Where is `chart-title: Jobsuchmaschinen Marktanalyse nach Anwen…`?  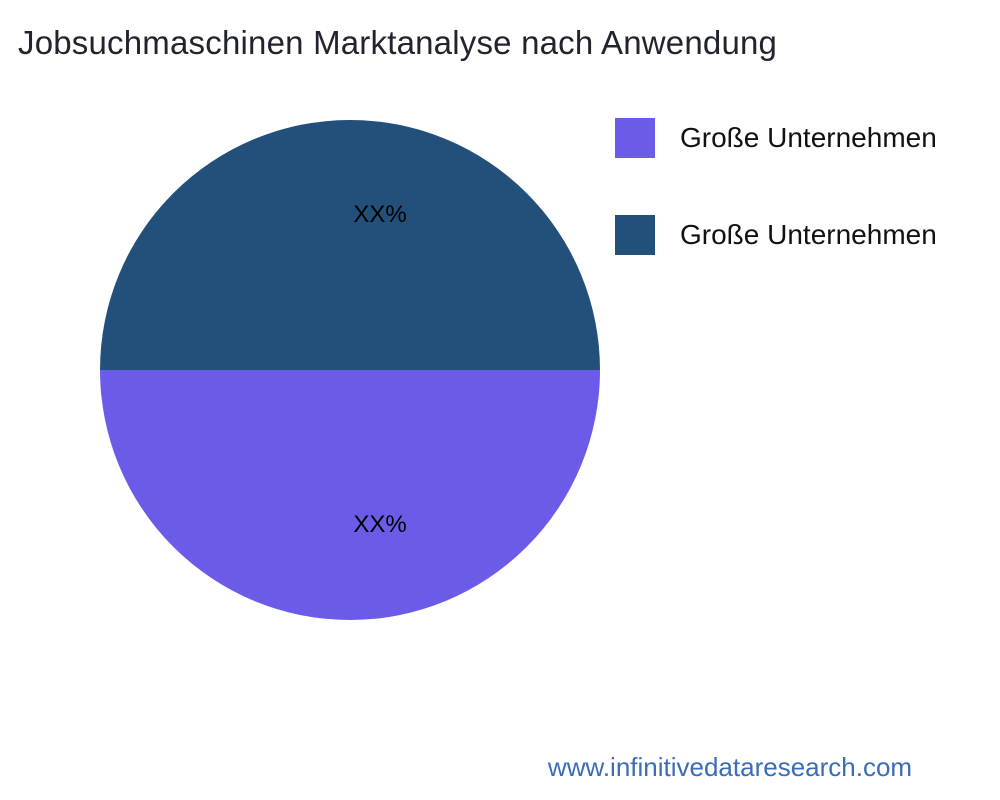 chart-title: Jobsuchmaschinen Marktanalyse nach Anwen… is located at coordinates (398, 42).